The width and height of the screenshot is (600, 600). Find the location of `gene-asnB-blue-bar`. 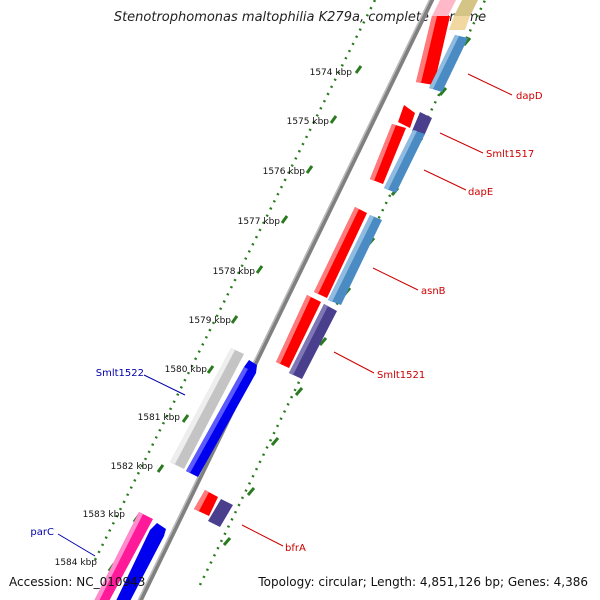

gene-asnB-blue-bar is located at coordinates (355, 260).